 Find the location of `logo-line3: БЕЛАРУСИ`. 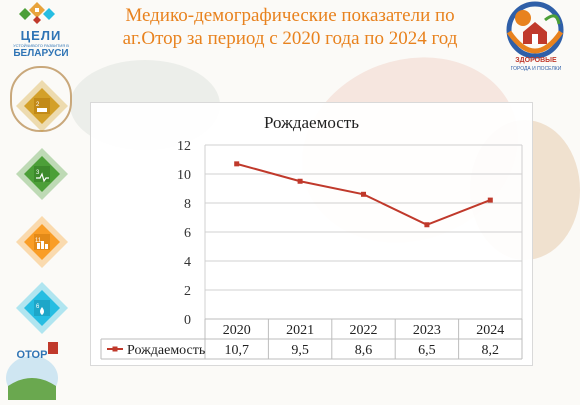

logo-line3: БЕЛАРУСИ is located at coordinates (41, 53).